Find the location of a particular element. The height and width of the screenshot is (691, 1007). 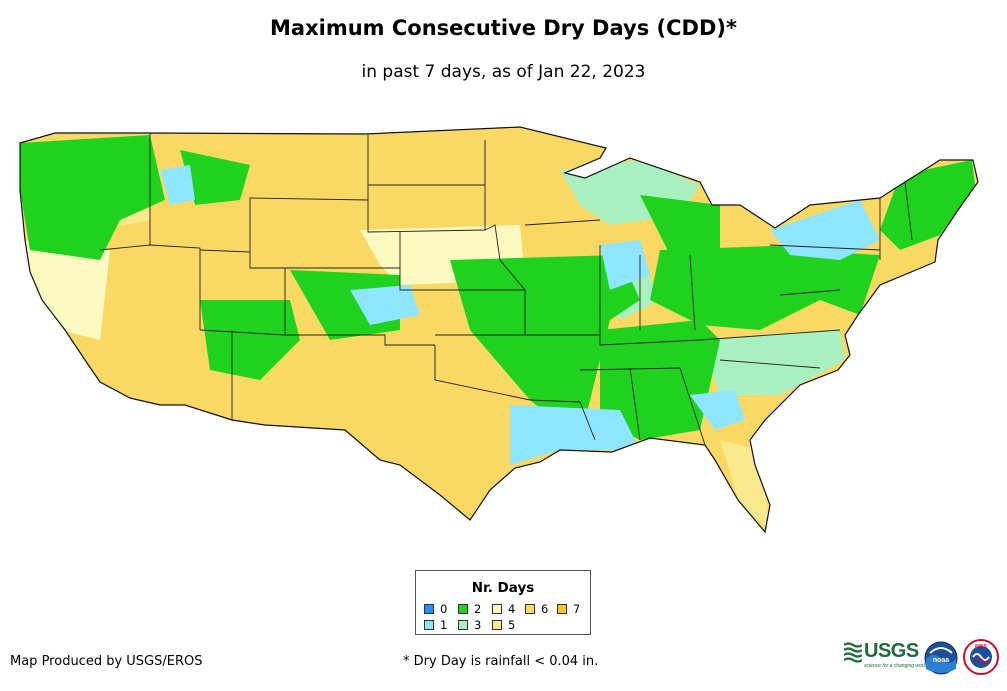

legend-item-4: 4 is located at coordinates (503, 609).